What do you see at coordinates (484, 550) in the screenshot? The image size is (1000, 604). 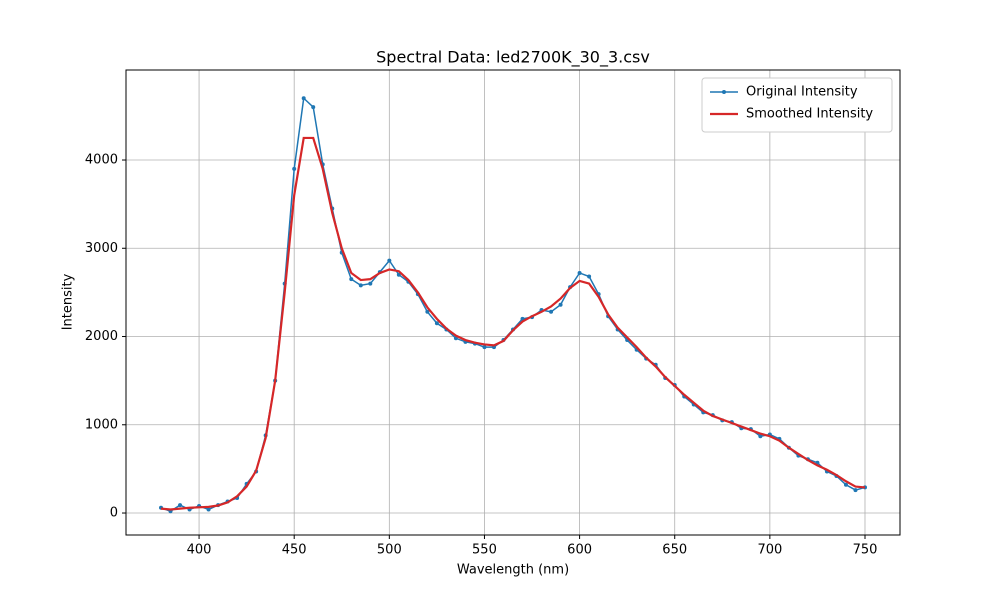 I see `x-tick-label: 550` at bounding box center [484, 550].